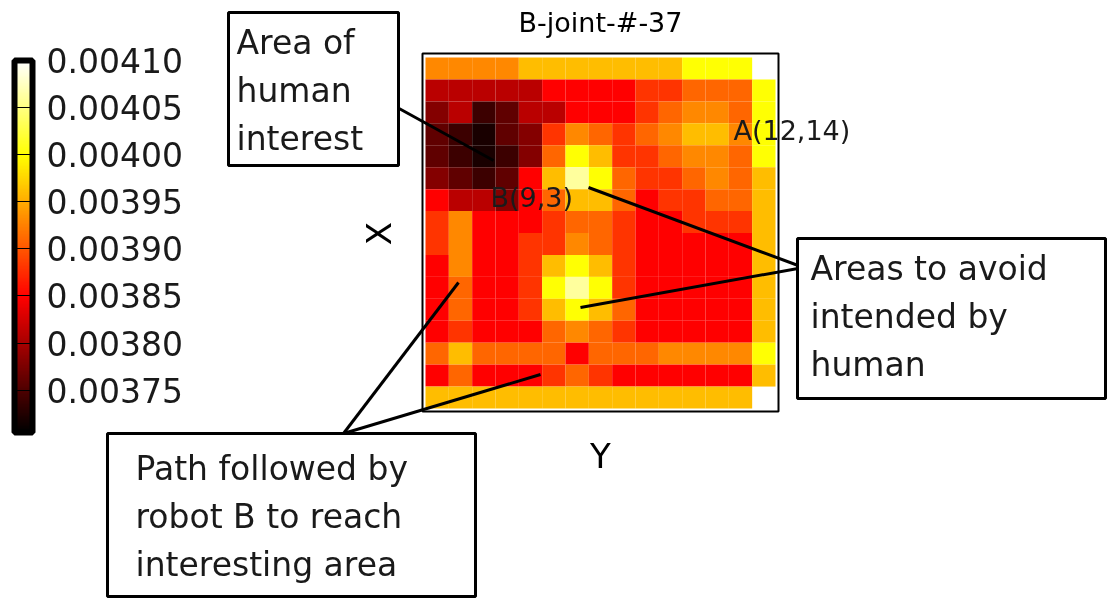  What do you see at coordinates (114, 61) in the screenshot?
I see `color-bar-label: 0.00410` at bounding box center [114, 61].